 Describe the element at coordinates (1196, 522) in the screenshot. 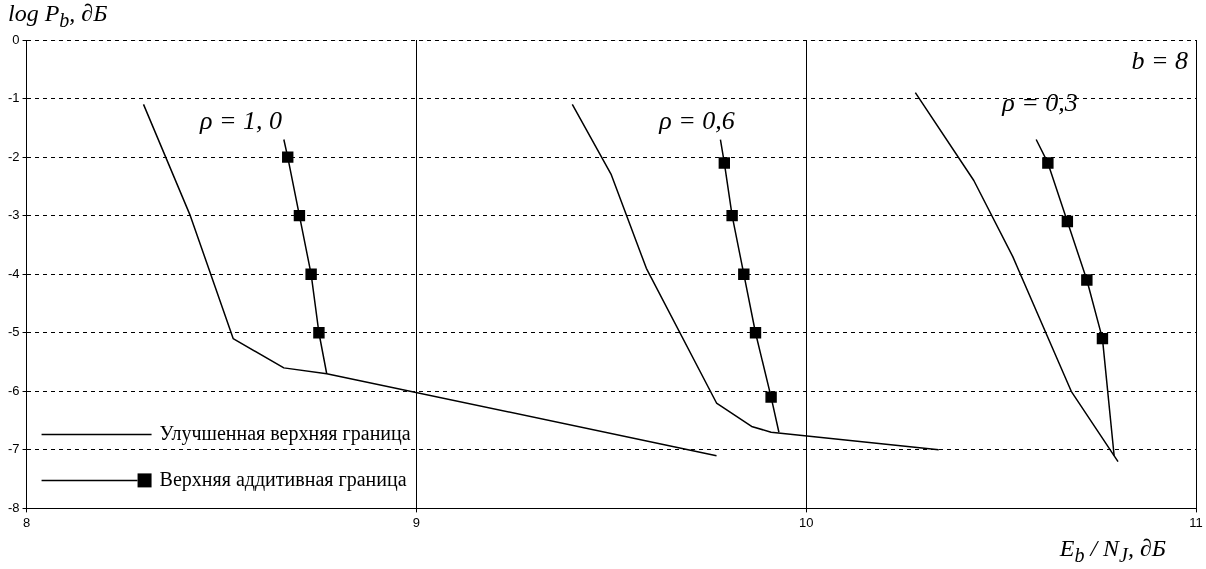

I see `x-tick-label: 11` at that location.